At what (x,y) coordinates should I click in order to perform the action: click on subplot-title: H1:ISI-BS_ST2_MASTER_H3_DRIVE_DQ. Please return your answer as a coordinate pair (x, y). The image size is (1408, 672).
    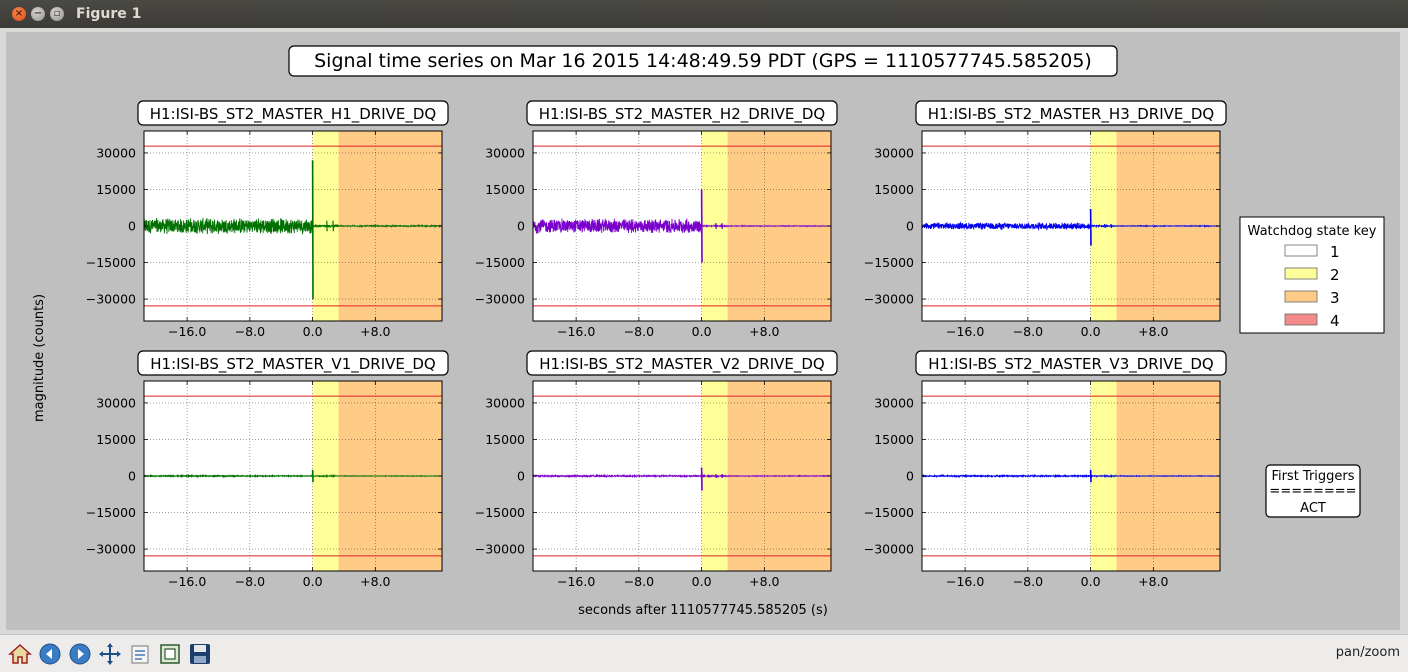
    Looking at the image, I should click on (1071, 114).